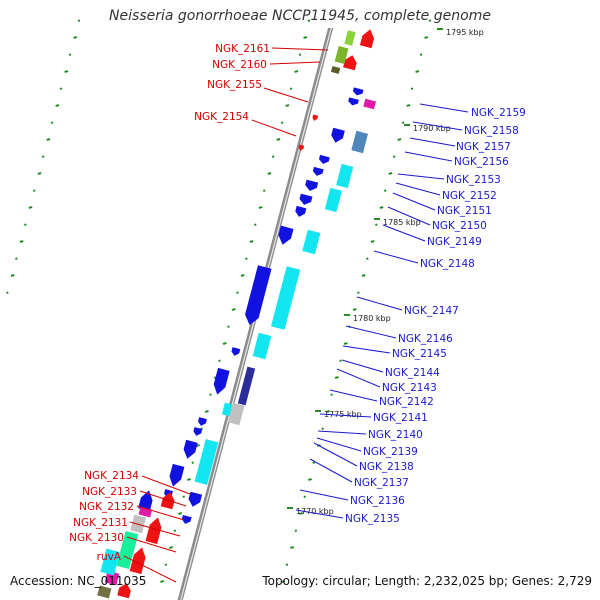 This screenshot has height=600, width=600. Describe the element at coordinates (400, 418) in the screenshot. I see `gene-label: NGK_2141` at that location.